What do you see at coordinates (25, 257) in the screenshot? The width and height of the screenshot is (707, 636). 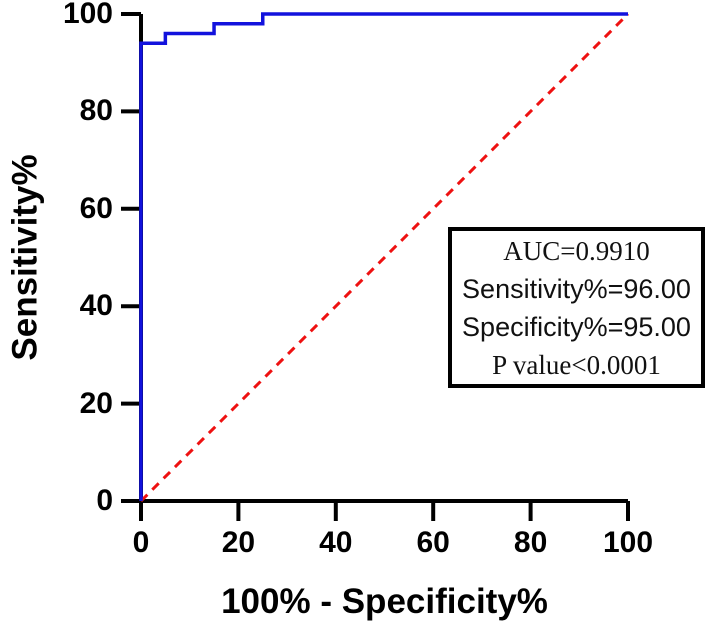 I see `y-axis-title: Sensitivity%` at bounding box center [25, 257].